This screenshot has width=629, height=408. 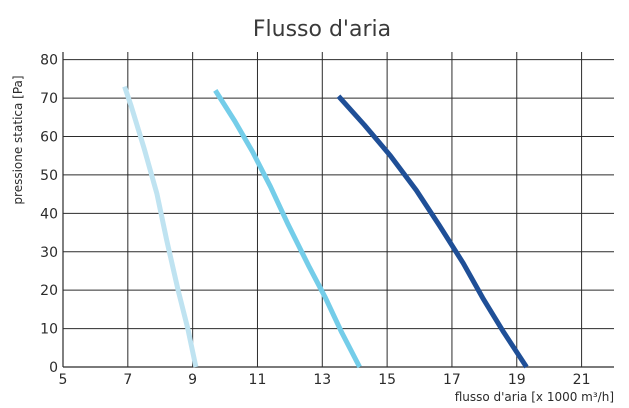 What do you see at coordinates (127, 380) in the screenshot?
I see `x-tick-label: 7` at bounding box center [127, 380].